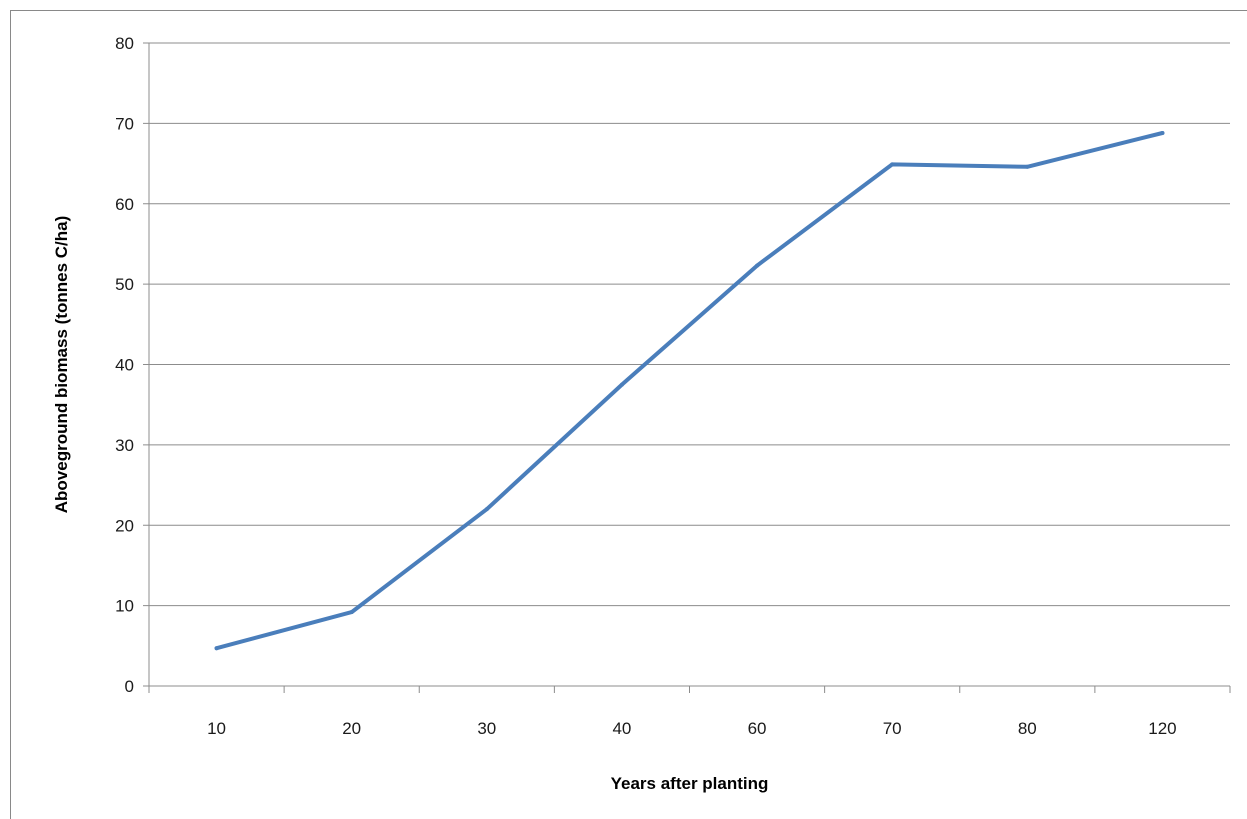 Image resolution: width=1247 pixels, height=819 pixels. What do you see at coordinates (61, 365) in the screenshot?
I see `y-axis-title: Aboveground biomass (tonnes C/ha)` at bounding box center [61, 365].